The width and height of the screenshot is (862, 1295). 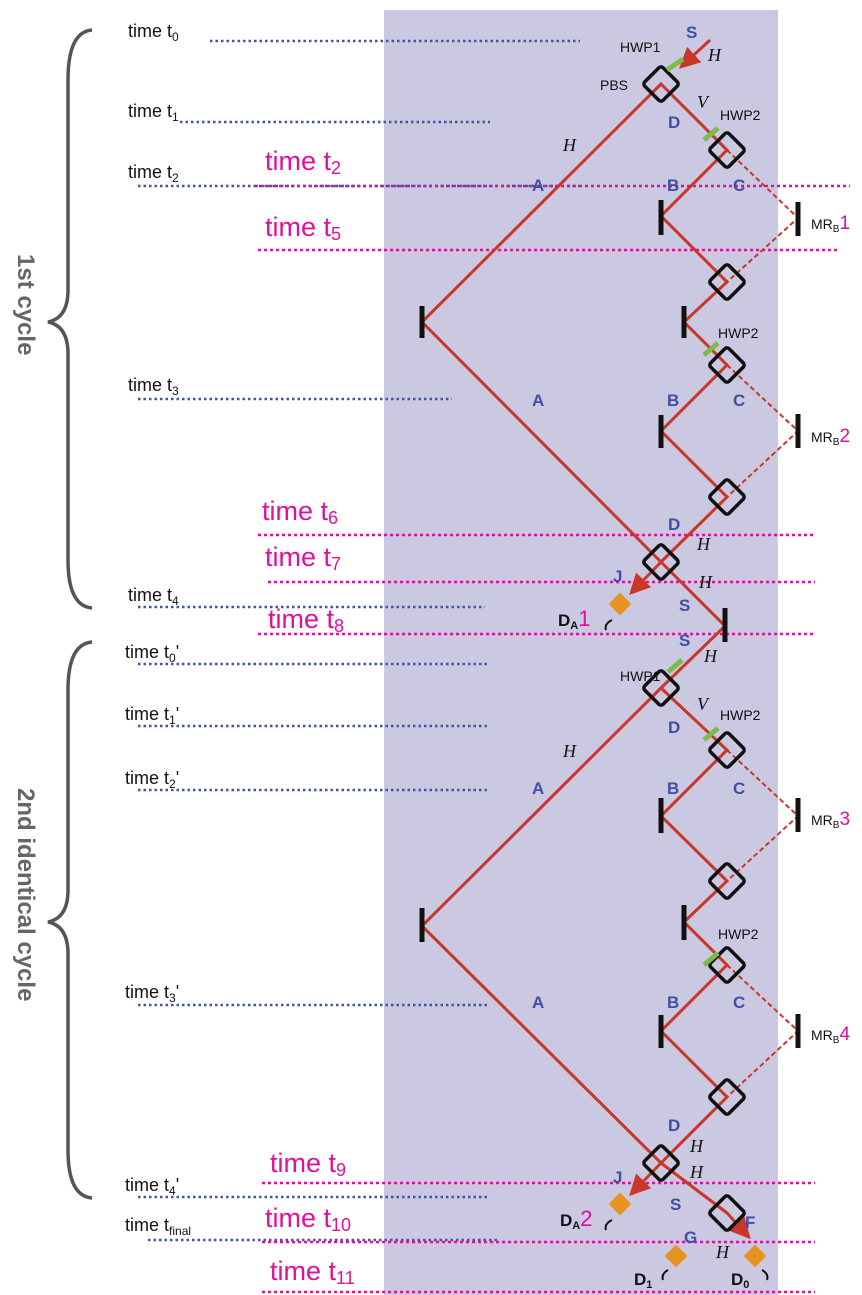 I want to click on first-cycle-brace, so click(x=70, y=319).